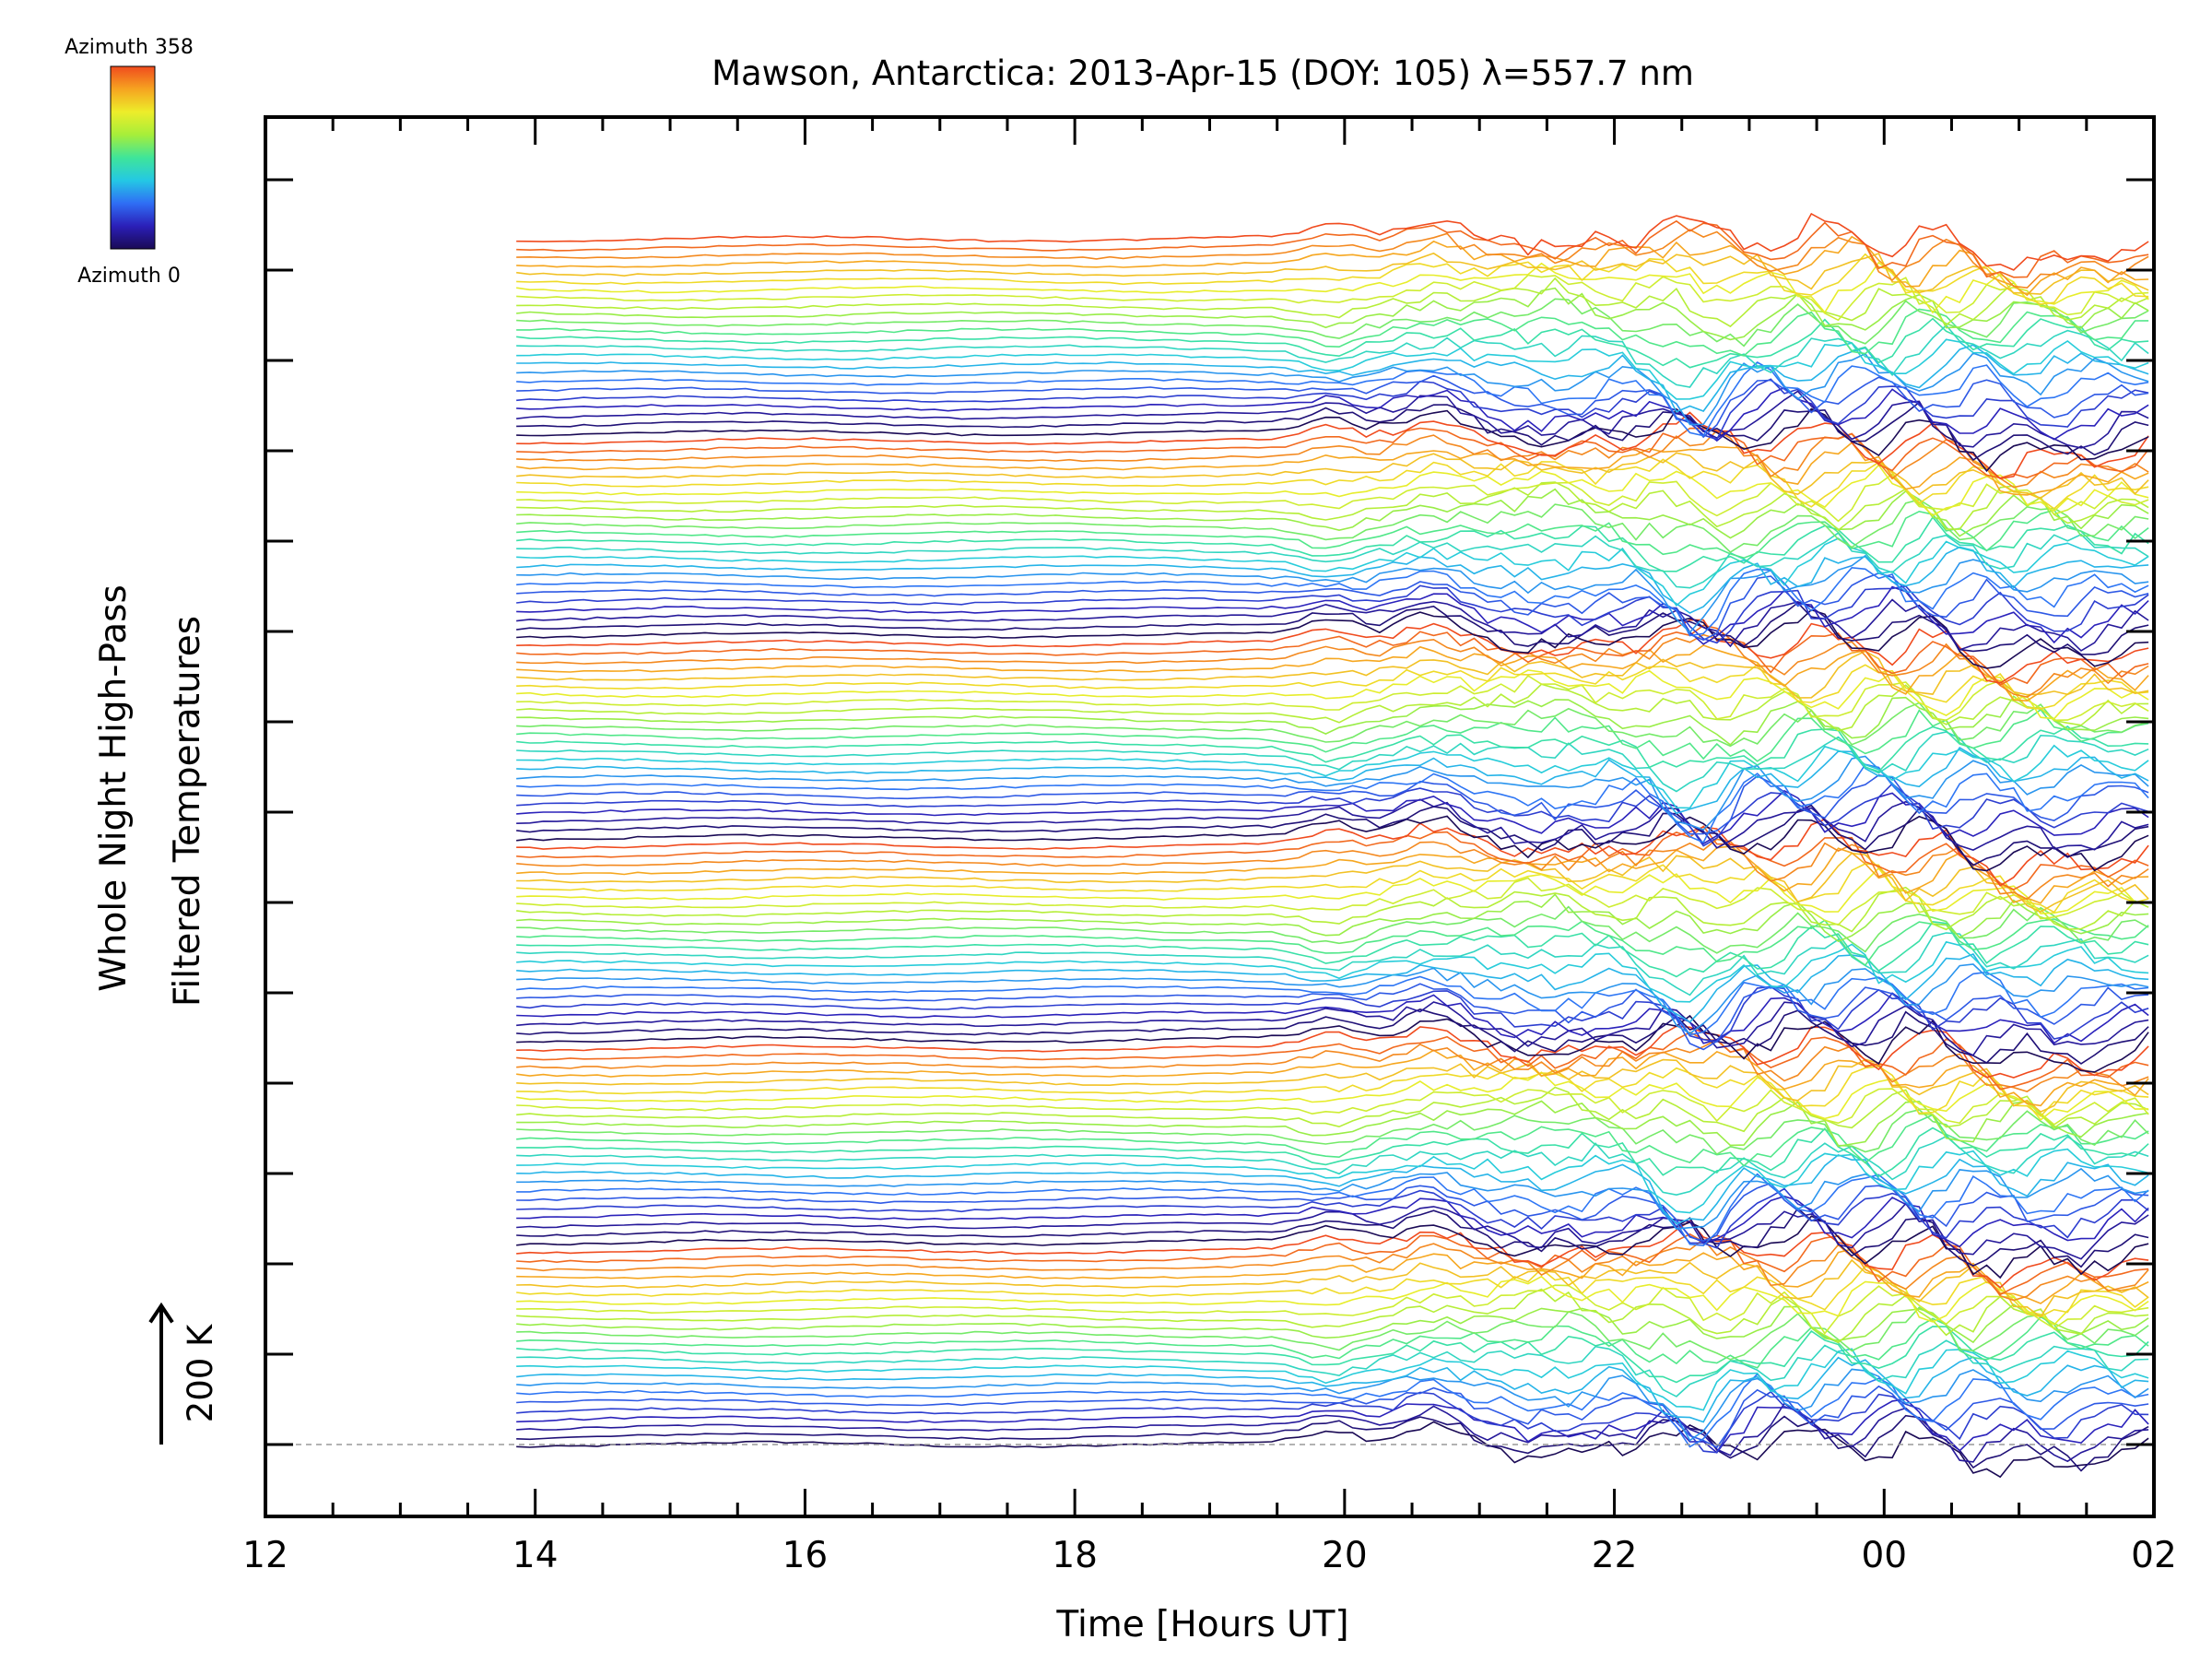  I want to click on x-tick-labels: 12 14 16 18 20 22 00 02, so click(1209, 1555).